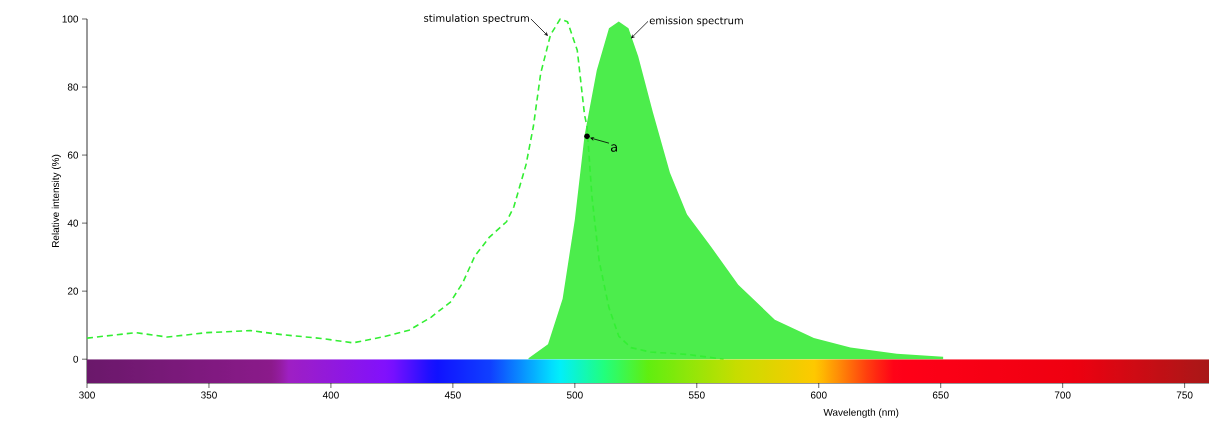 This screenshot has width=1209, height=439. I want to click on y-tick-label: 60, so click(73, 155).